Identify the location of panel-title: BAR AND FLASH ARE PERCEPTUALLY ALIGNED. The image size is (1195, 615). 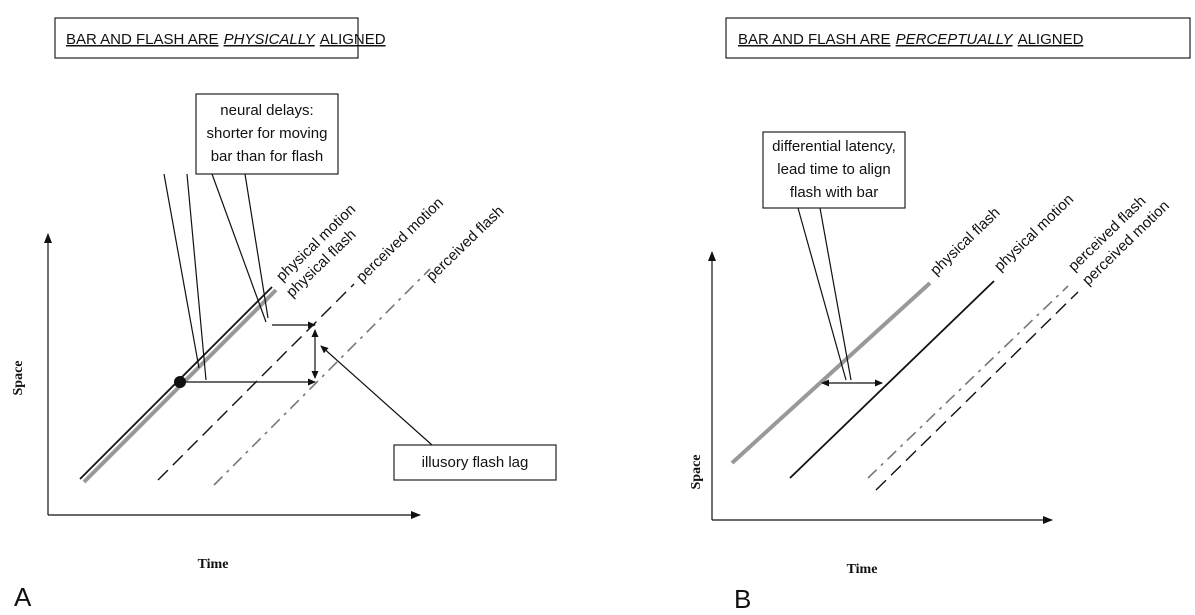
(911, 39).